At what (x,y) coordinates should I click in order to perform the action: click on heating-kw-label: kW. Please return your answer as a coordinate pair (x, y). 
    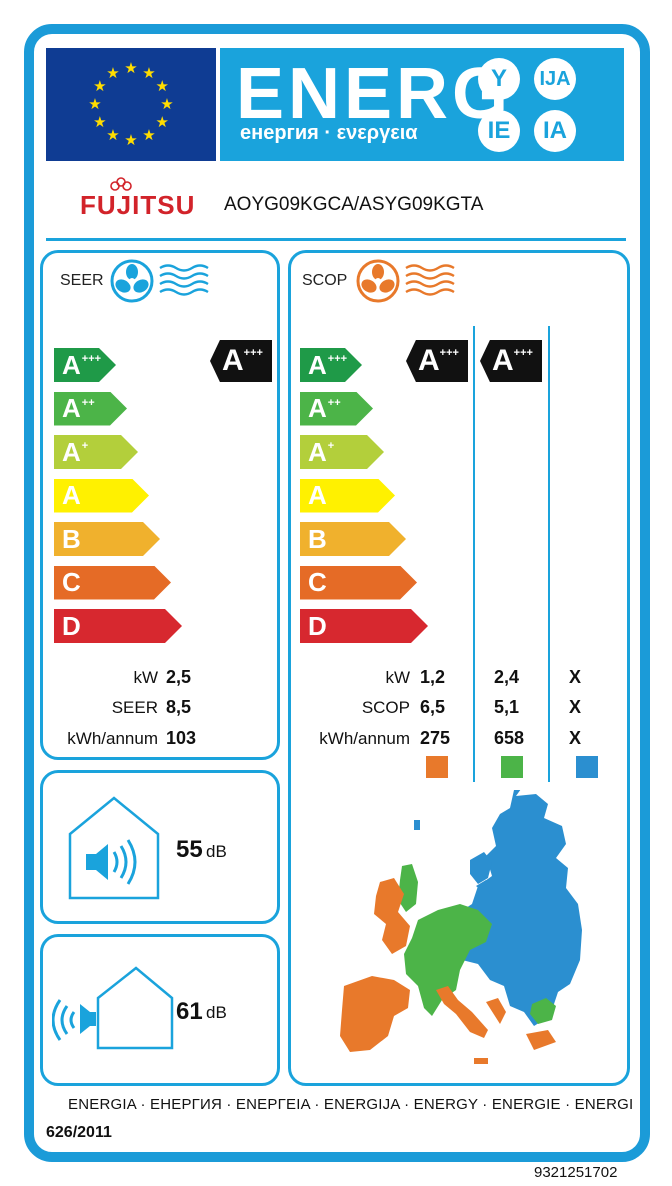
    Looking at the image, I should click on (397, 677).